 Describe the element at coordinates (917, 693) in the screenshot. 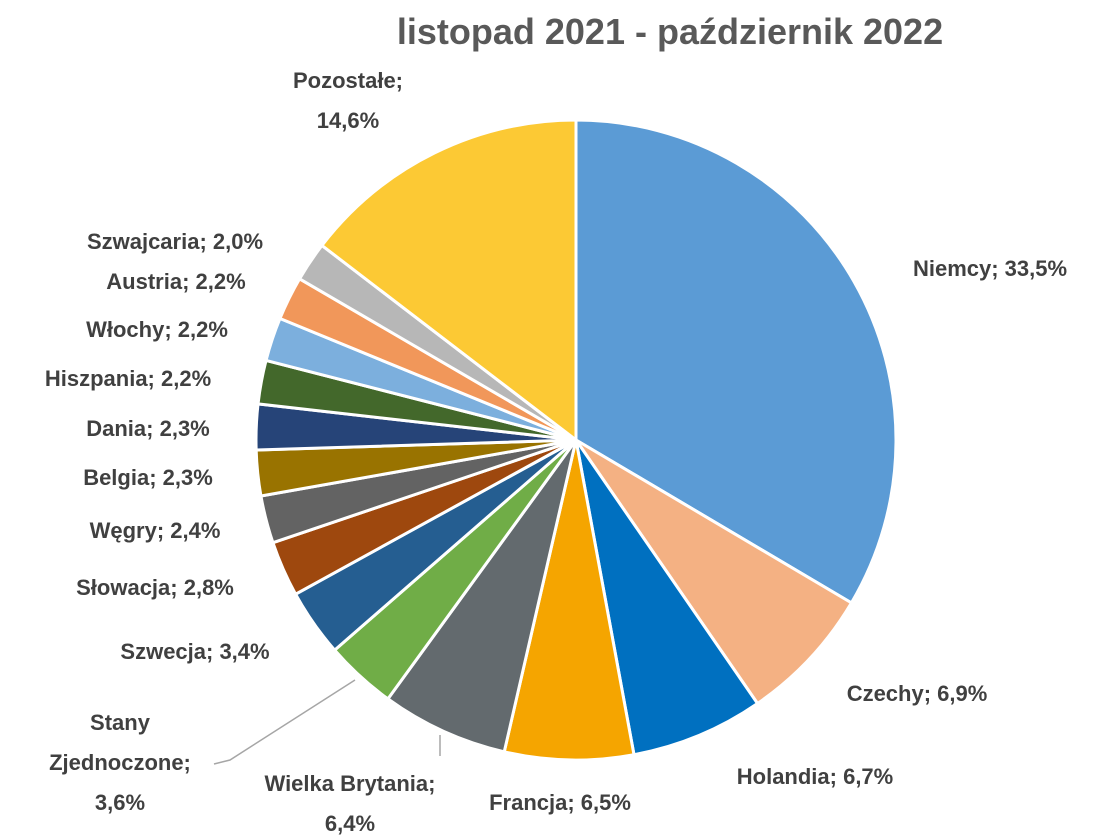

I see `data-label: Czechy; 6,9%` at that location.